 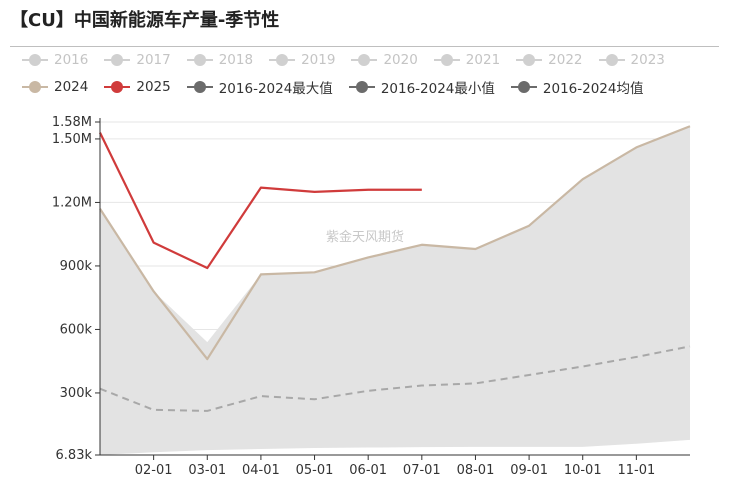 I want to click on title-divider, so click(x=364, y=46).